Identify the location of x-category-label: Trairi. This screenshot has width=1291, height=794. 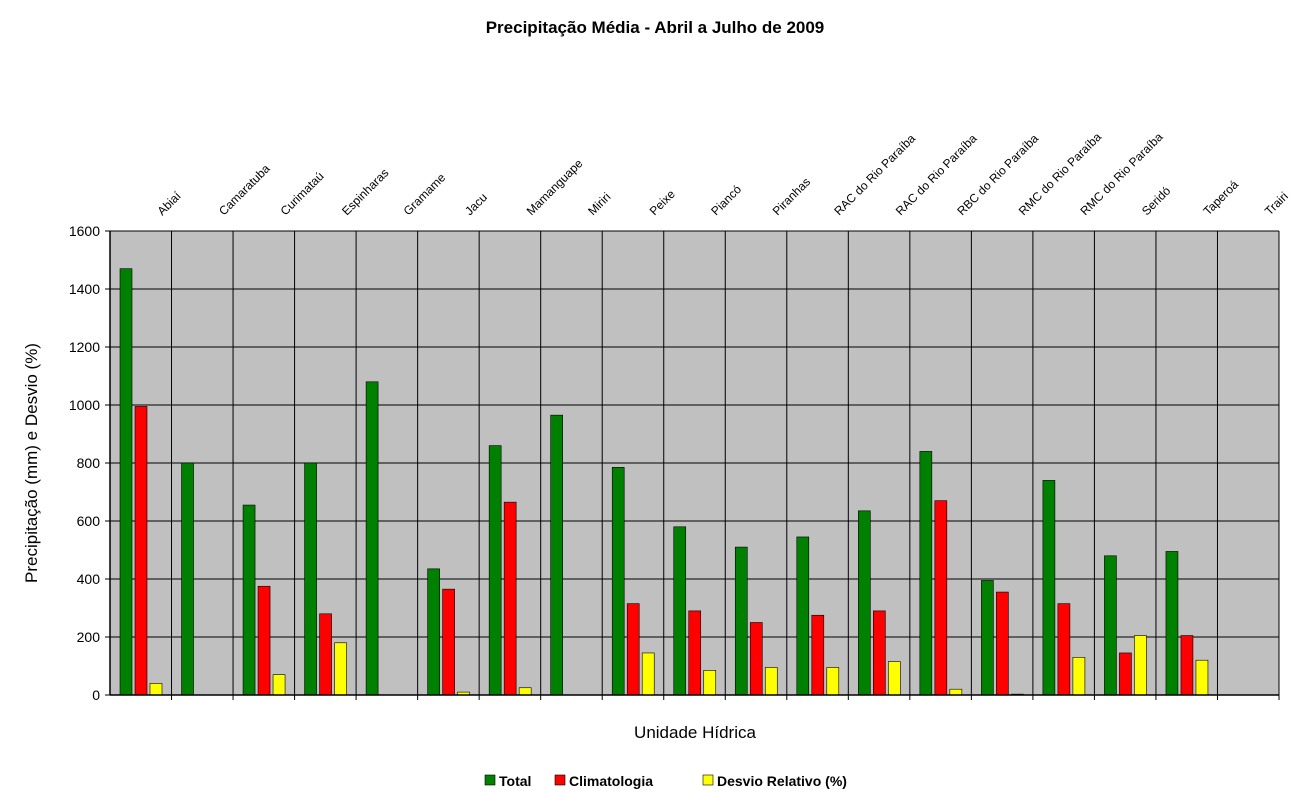
(1276, 203).